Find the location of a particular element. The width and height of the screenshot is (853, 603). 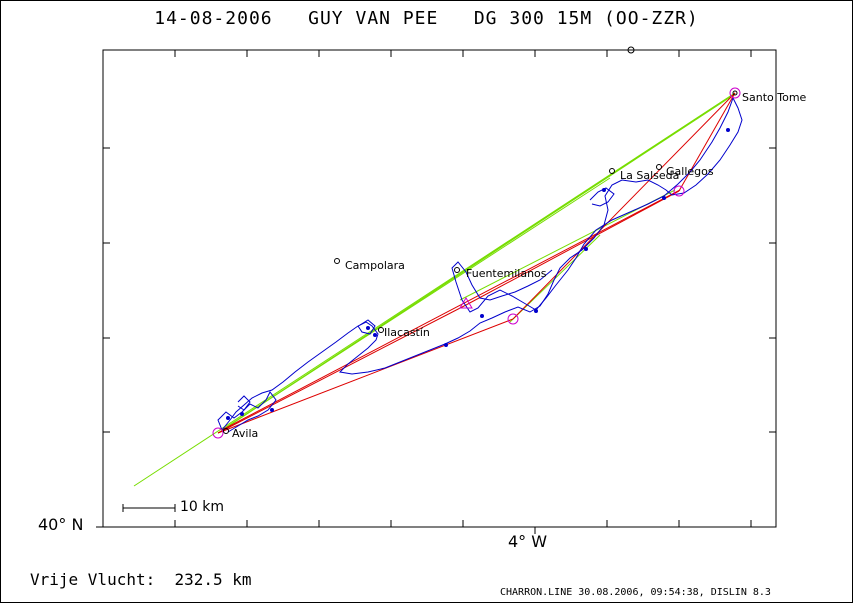

scale-bar is located at coordinates (149, 508).